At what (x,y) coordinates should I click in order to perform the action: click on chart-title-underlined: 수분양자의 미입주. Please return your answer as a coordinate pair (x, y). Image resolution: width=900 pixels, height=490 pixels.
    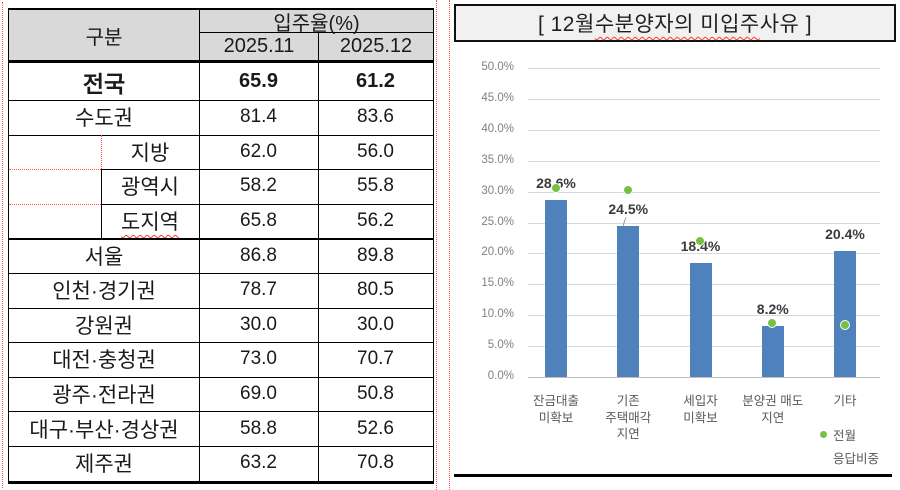
    Looking at the image, I should click on (677, 24).